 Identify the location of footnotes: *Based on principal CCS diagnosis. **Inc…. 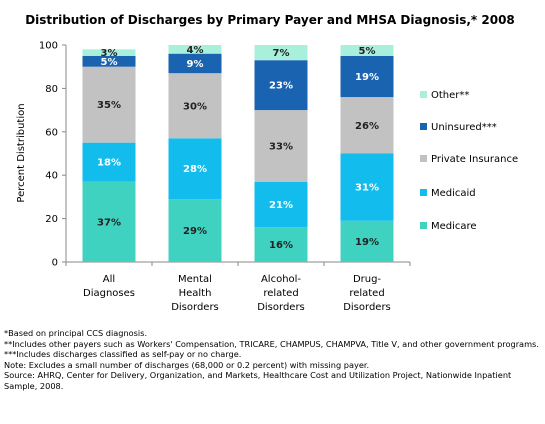
(273, 360).